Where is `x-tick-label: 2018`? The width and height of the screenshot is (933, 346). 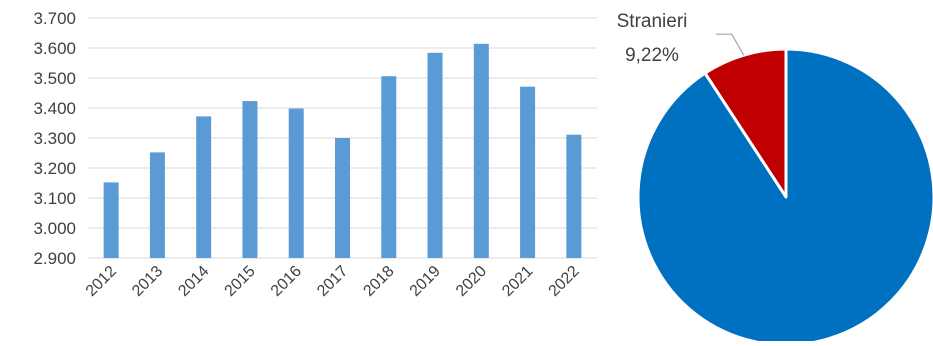
x-tick-label: 2018 is located at coordinates (378, 281).